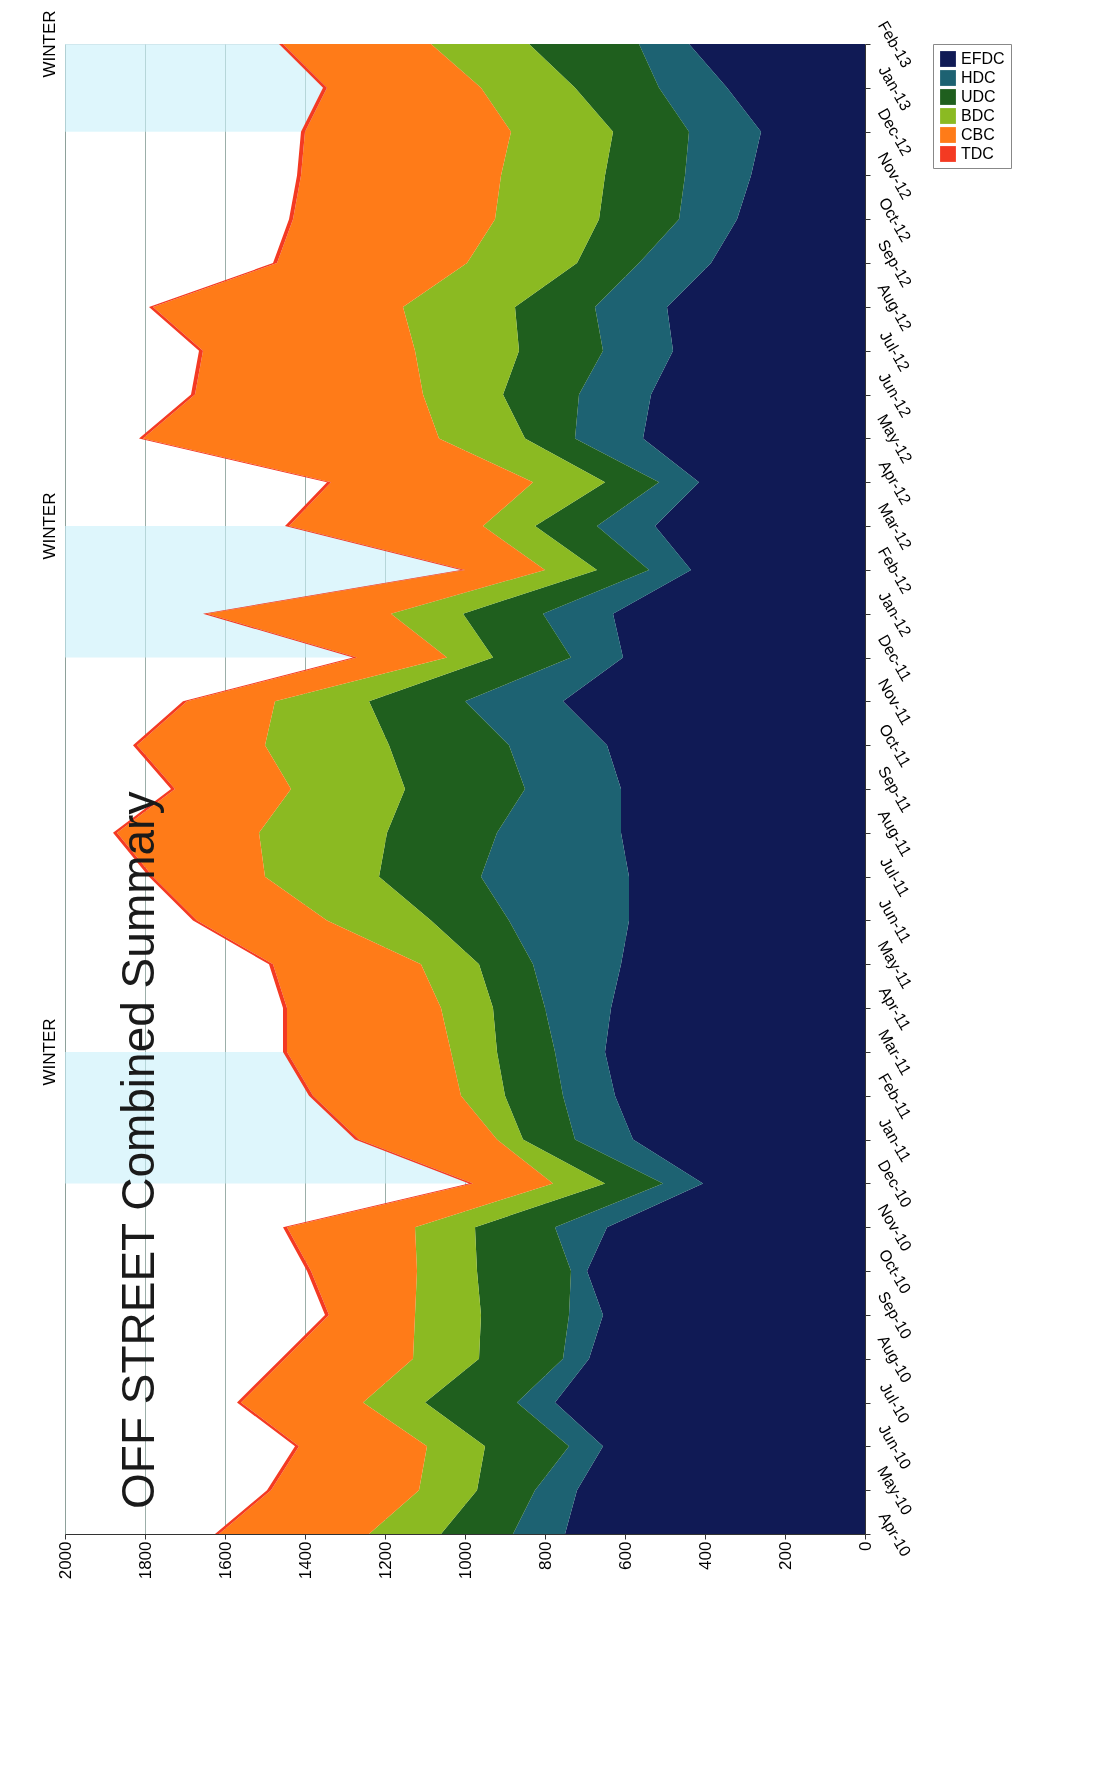 Image resolution: width=1113 pixels, height=1790 pixels. Describe the element at coordinates (785, 1555) in the screenshot. I see `x-tick-label: 200` at that location.